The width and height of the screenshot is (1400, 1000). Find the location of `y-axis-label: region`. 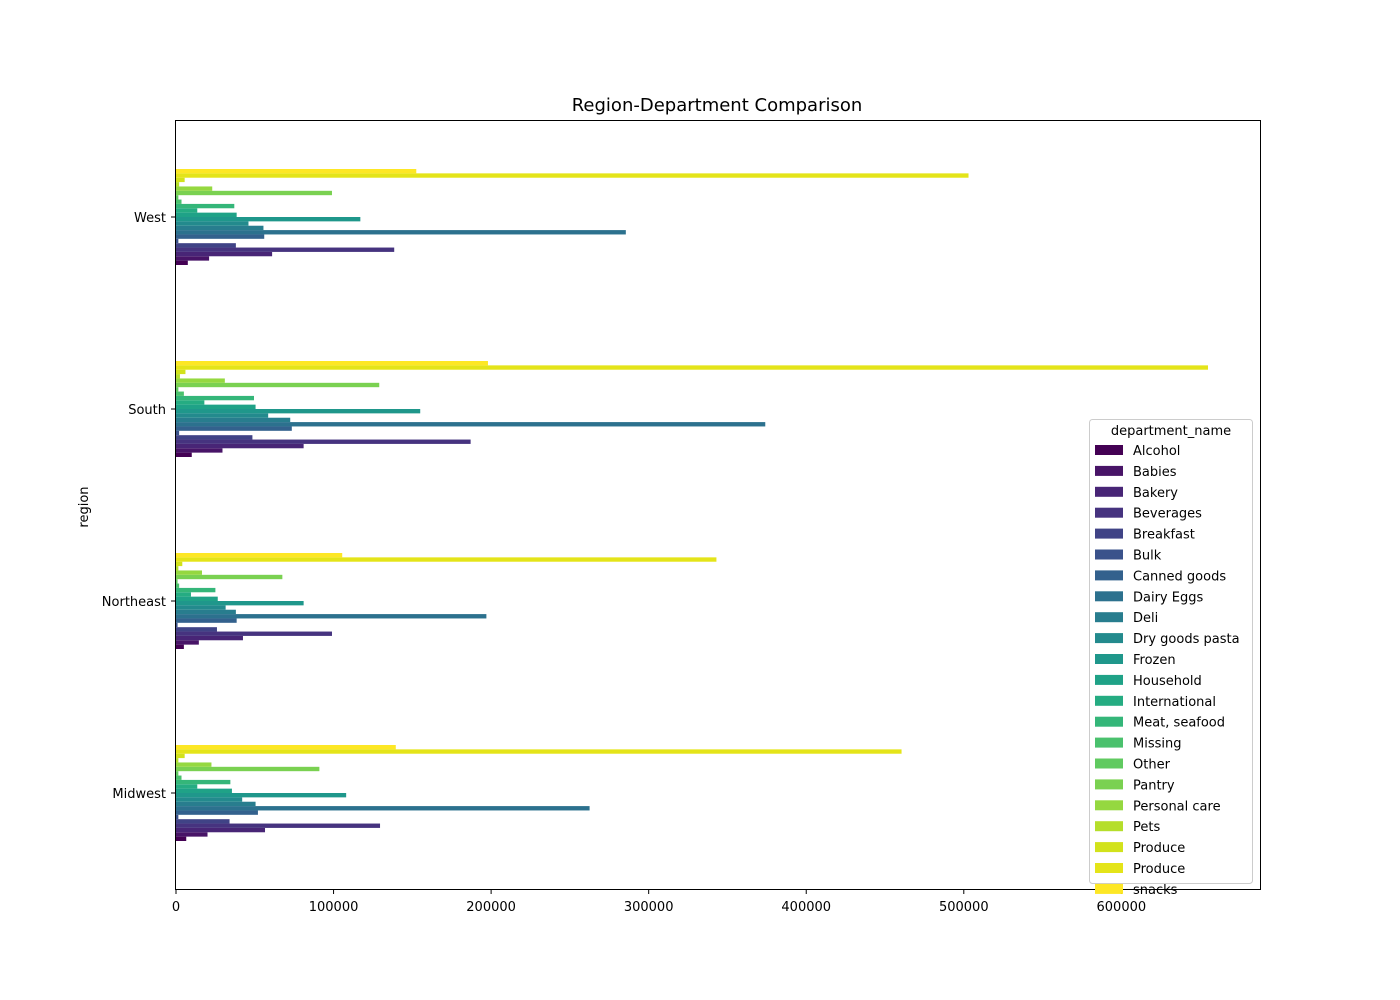

y-axis-label: region is located at coordinates (84, 506).